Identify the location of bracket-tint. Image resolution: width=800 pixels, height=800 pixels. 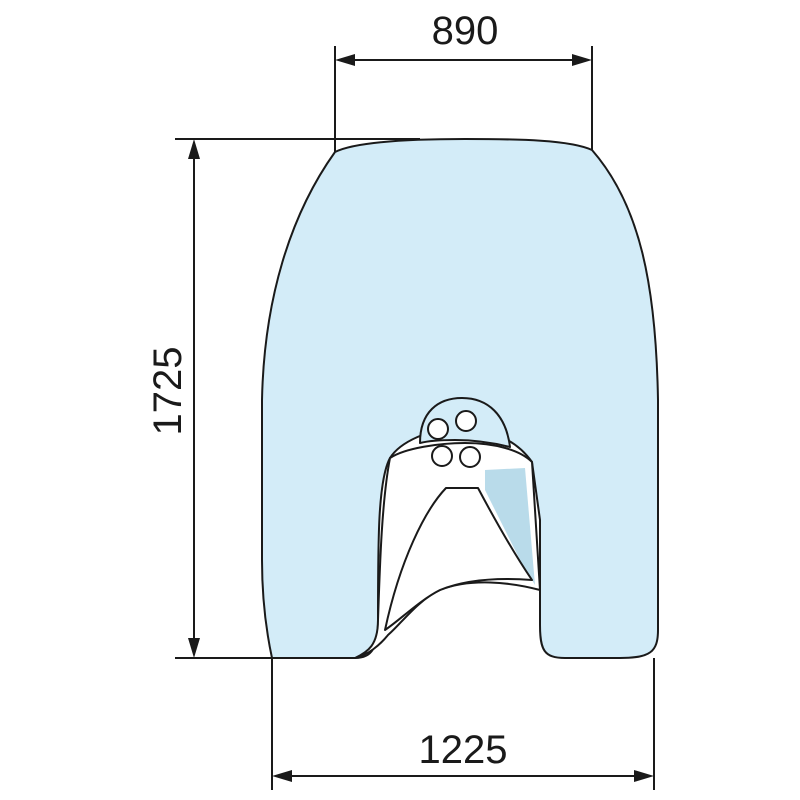
(510, 526).